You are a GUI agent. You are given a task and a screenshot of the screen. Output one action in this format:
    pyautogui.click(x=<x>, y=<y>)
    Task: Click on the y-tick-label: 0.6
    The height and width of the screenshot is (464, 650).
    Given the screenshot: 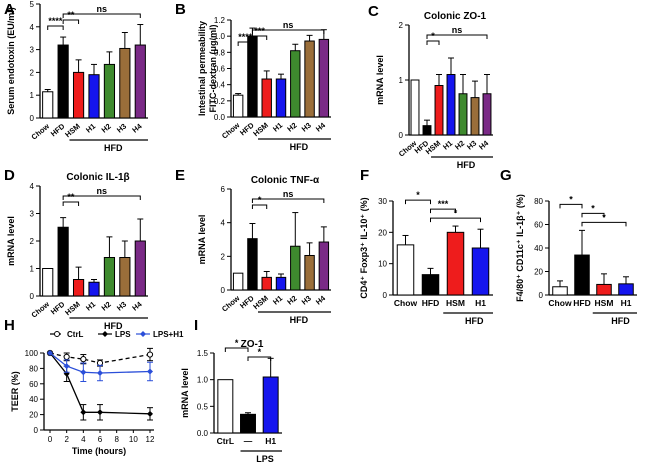 What is the action you would take?
    pyautogui.click(x=220, y=69)
    